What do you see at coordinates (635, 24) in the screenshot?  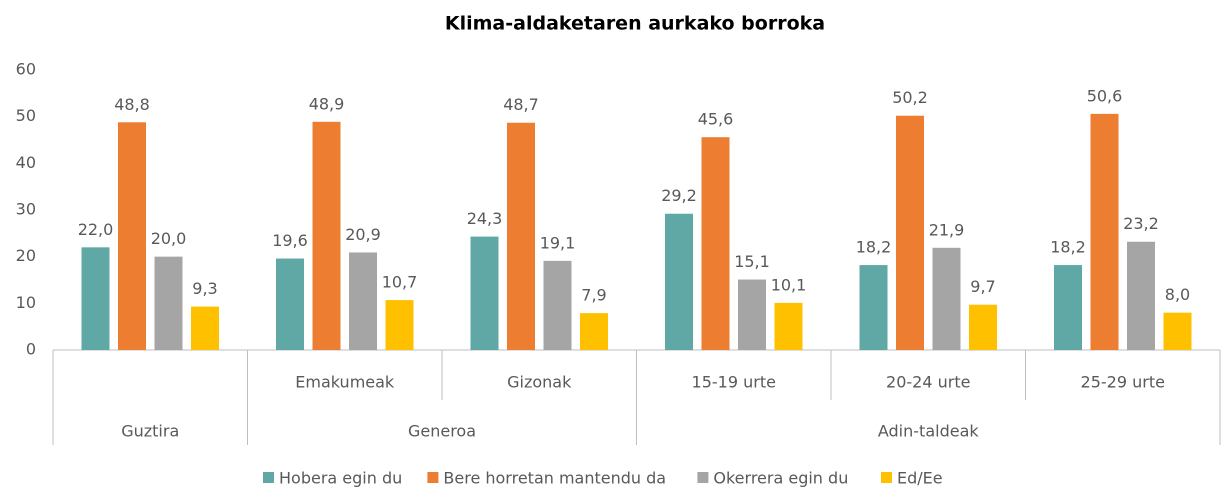 I see `chart-title: Klima-aldaketaren aurkako borroka` at bounding box center [635, 24].